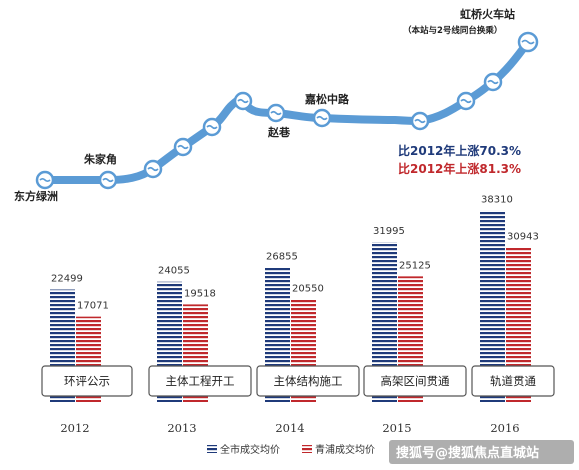 This screenshot has width=579, height=470. What do you see at coordinates (459, 150) in the screenshot?
I see `compare-all-text: 比2012年上涨70.3%` at bounding box center [459, 150].